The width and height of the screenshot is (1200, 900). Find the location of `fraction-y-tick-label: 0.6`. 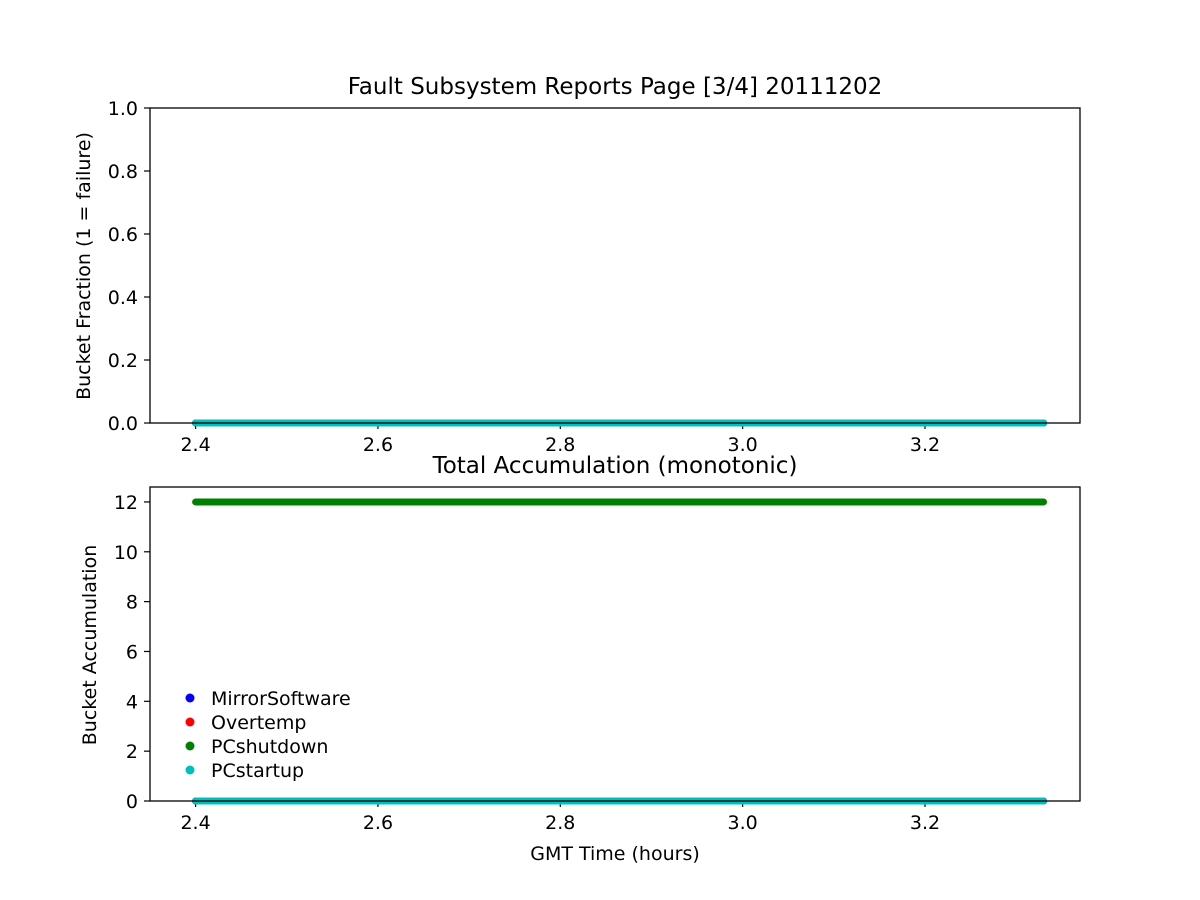

fraction-y-tick-label: 0.6 is located at coordinates (123, 235).